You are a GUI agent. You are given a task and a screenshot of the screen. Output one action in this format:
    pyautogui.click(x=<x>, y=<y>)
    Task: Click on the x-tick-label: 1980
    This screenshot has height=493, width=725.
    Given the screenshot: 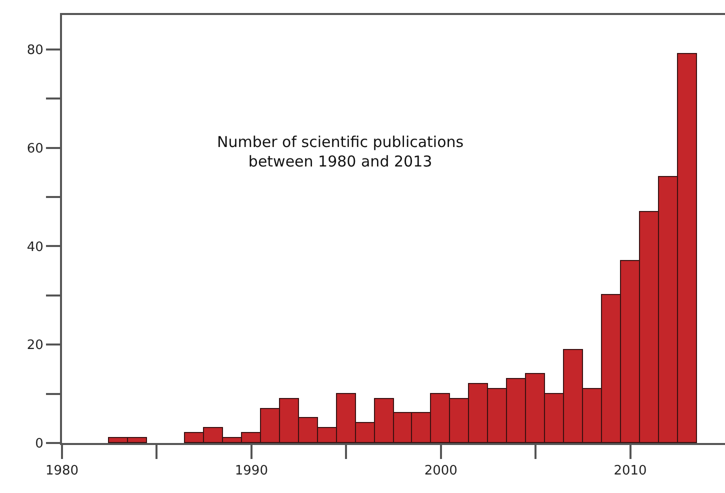 What is the action you would take?
    pyautogui.click(x=62, y=471)
    